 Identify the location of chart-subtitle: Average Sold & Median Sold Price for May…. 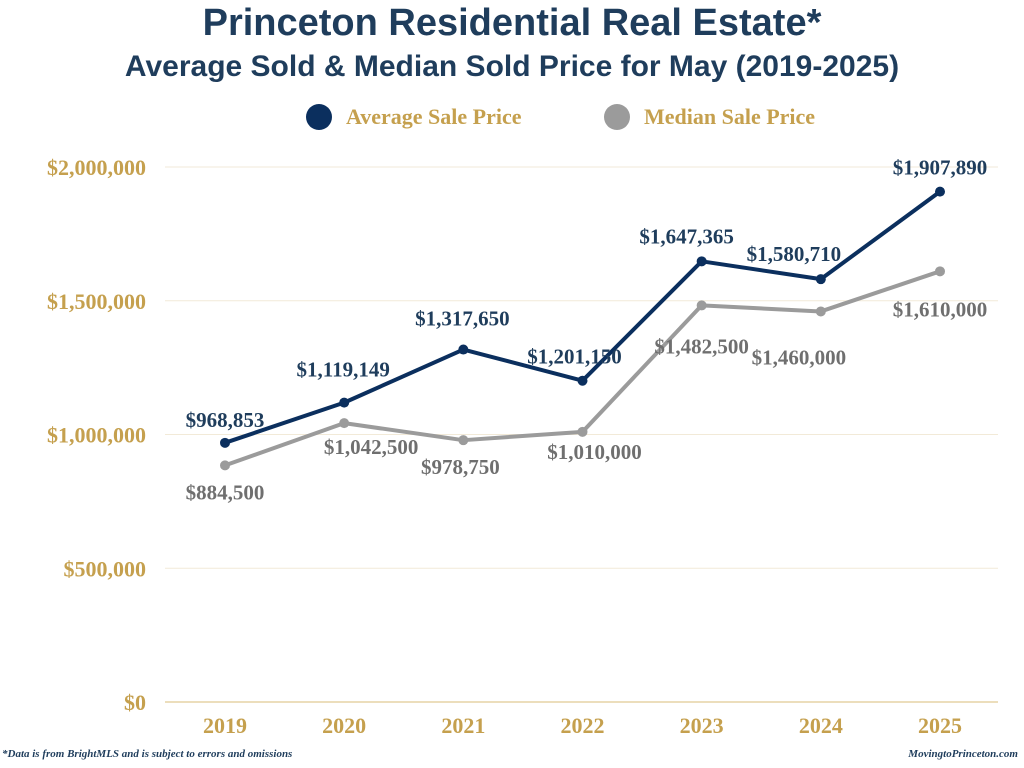
(512, 66).